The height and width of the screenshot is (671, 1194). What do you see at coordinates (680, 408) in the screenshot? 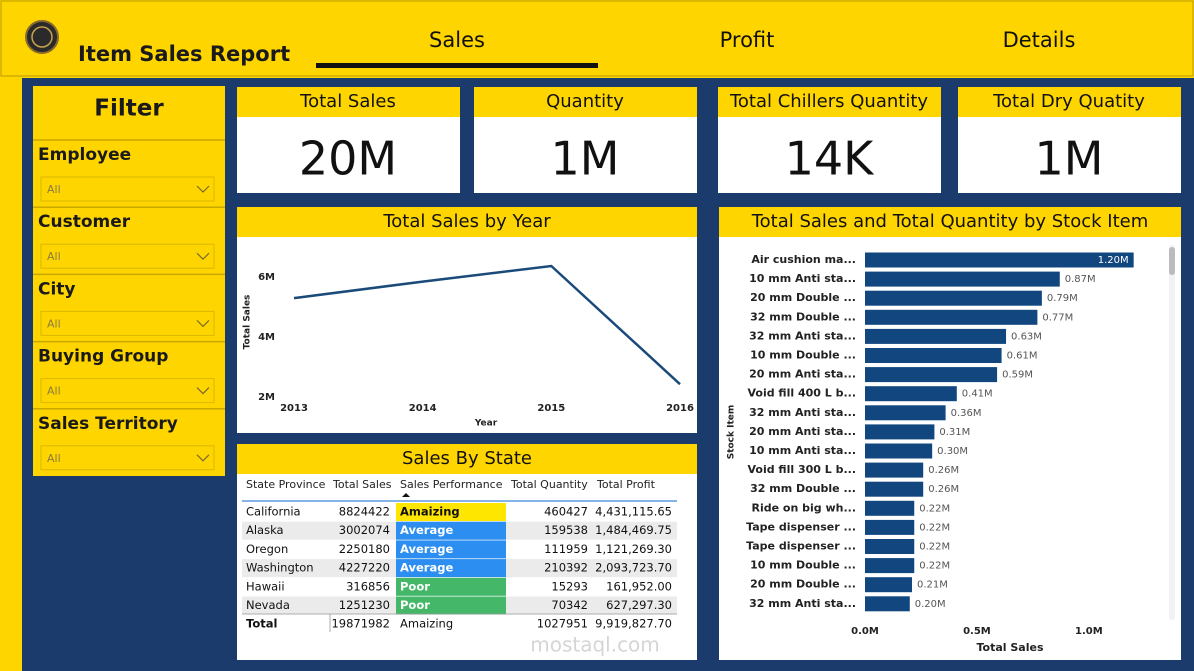
I see `x-tick-label: 2016` at bounding box center [680, 408].